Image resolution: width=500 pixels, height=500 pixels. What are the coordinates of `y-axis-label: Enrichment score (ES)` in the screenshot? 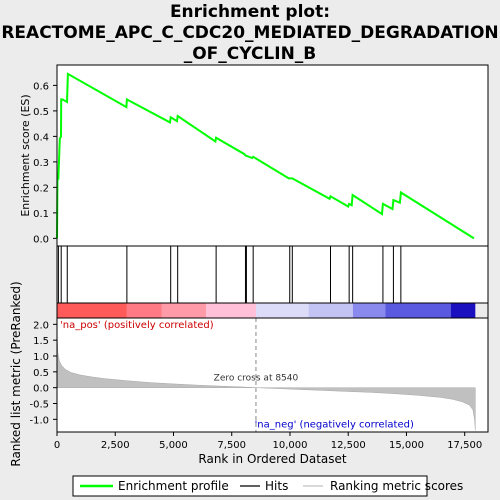 It's located at (25, 155).